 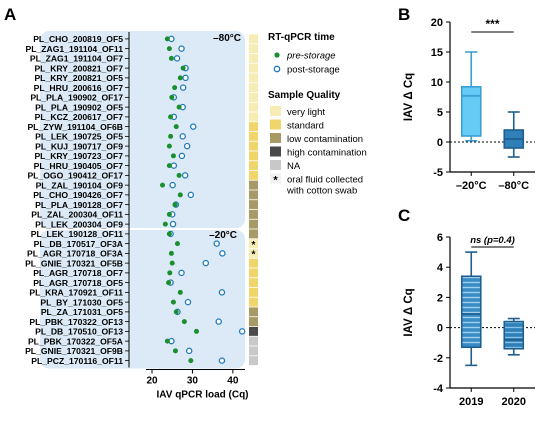 I want to click on y-tick-label: 15, so click(x=437, y=53).